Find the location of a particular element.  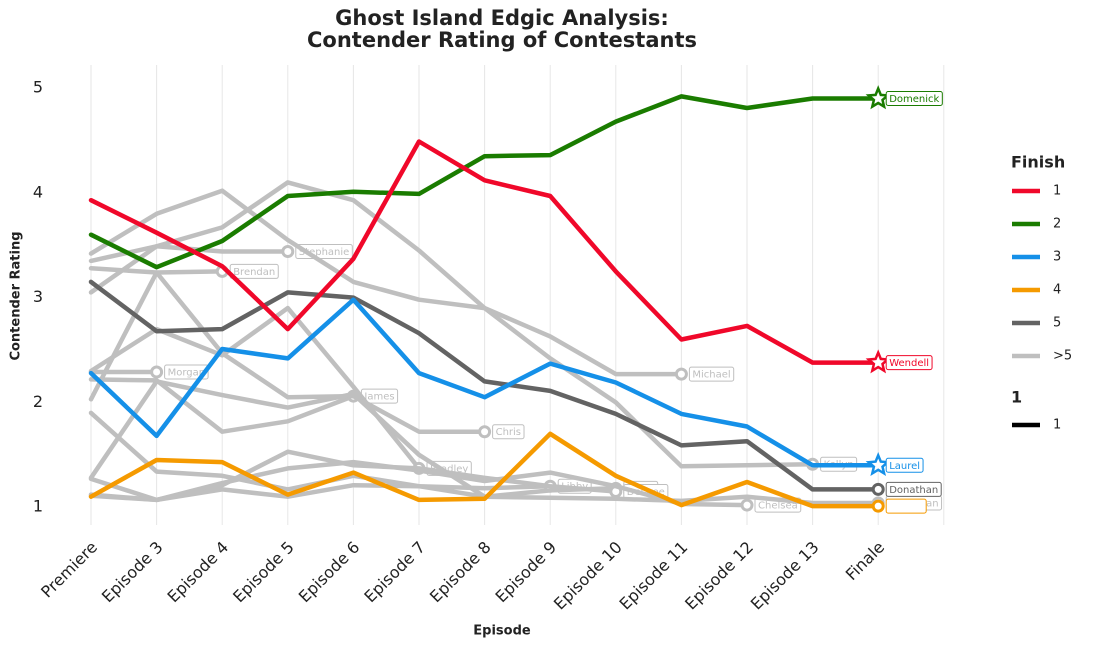

x-tick-label: Episode 6 is located at coordinates (329, 572).